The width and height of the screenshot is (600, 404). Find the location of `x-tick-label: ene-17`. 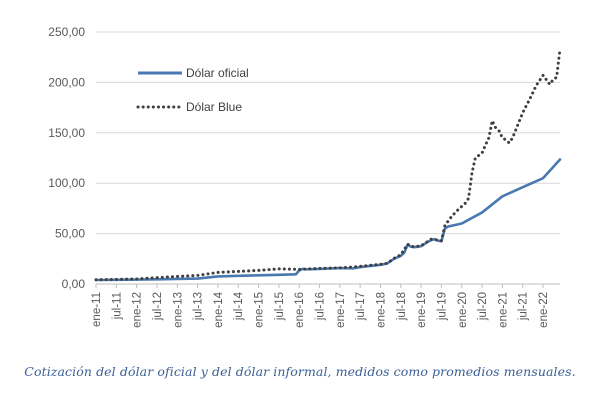

x-tick-label: ene-17 is located at coordinates (341, 310).